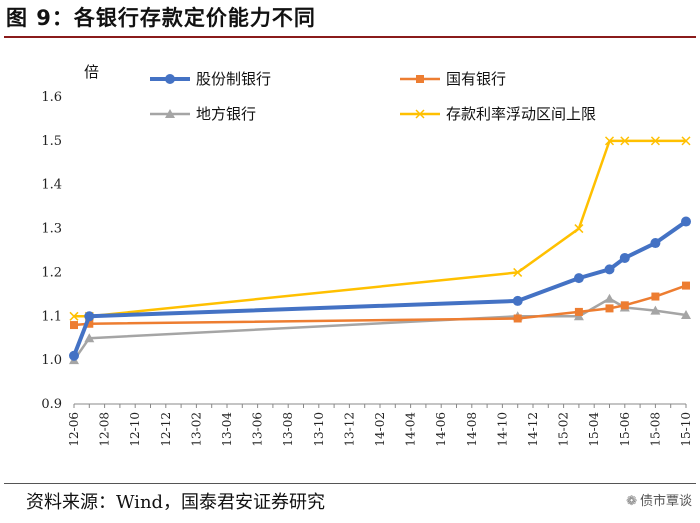  What do you see at coordinates (686, 429) in the screenshot?
I see `x-tick-label: 15-10` at bounding box center [686, 429].